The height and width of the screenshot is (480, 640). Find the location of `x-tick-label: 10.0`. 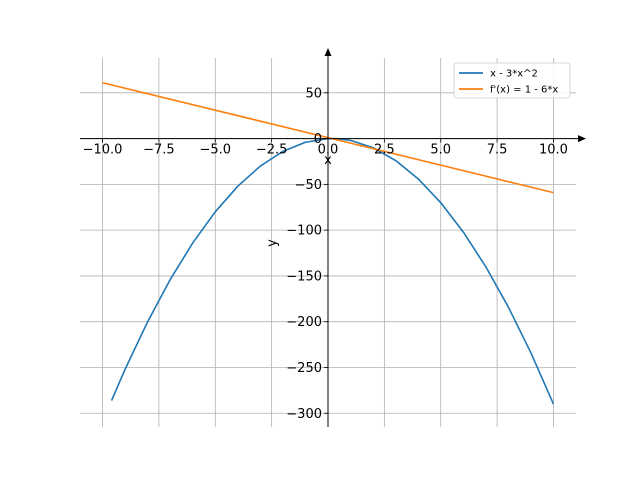

x-tick-label: 10.0 is located at coordinates (553, 150).